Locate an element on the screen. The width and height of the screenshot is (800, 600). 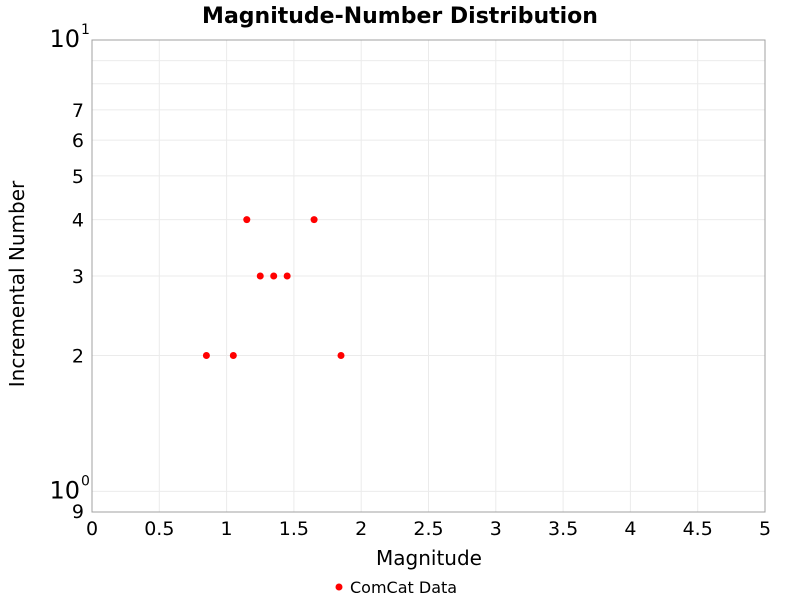
y-tick-exponent: 1 is located at coordinates (85, 30).